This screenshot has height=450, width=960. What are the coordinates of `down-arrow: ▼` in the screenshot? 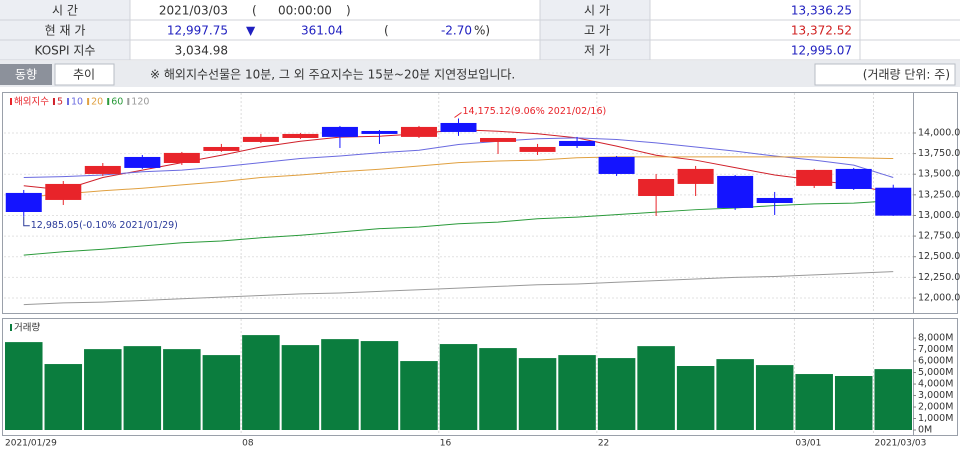 It's located at (251, 31).